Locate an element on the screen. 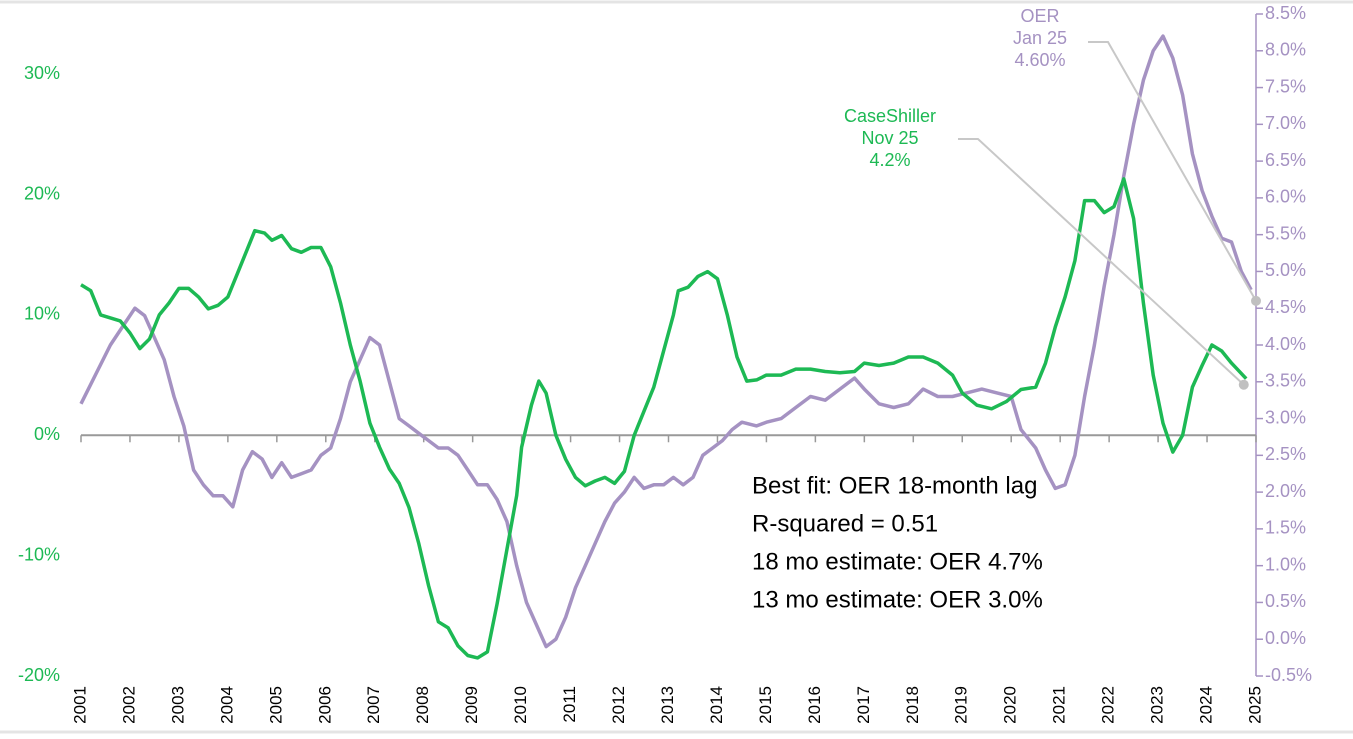  y2-tick-label: 2.0% is located at coordinates (1285, 491).